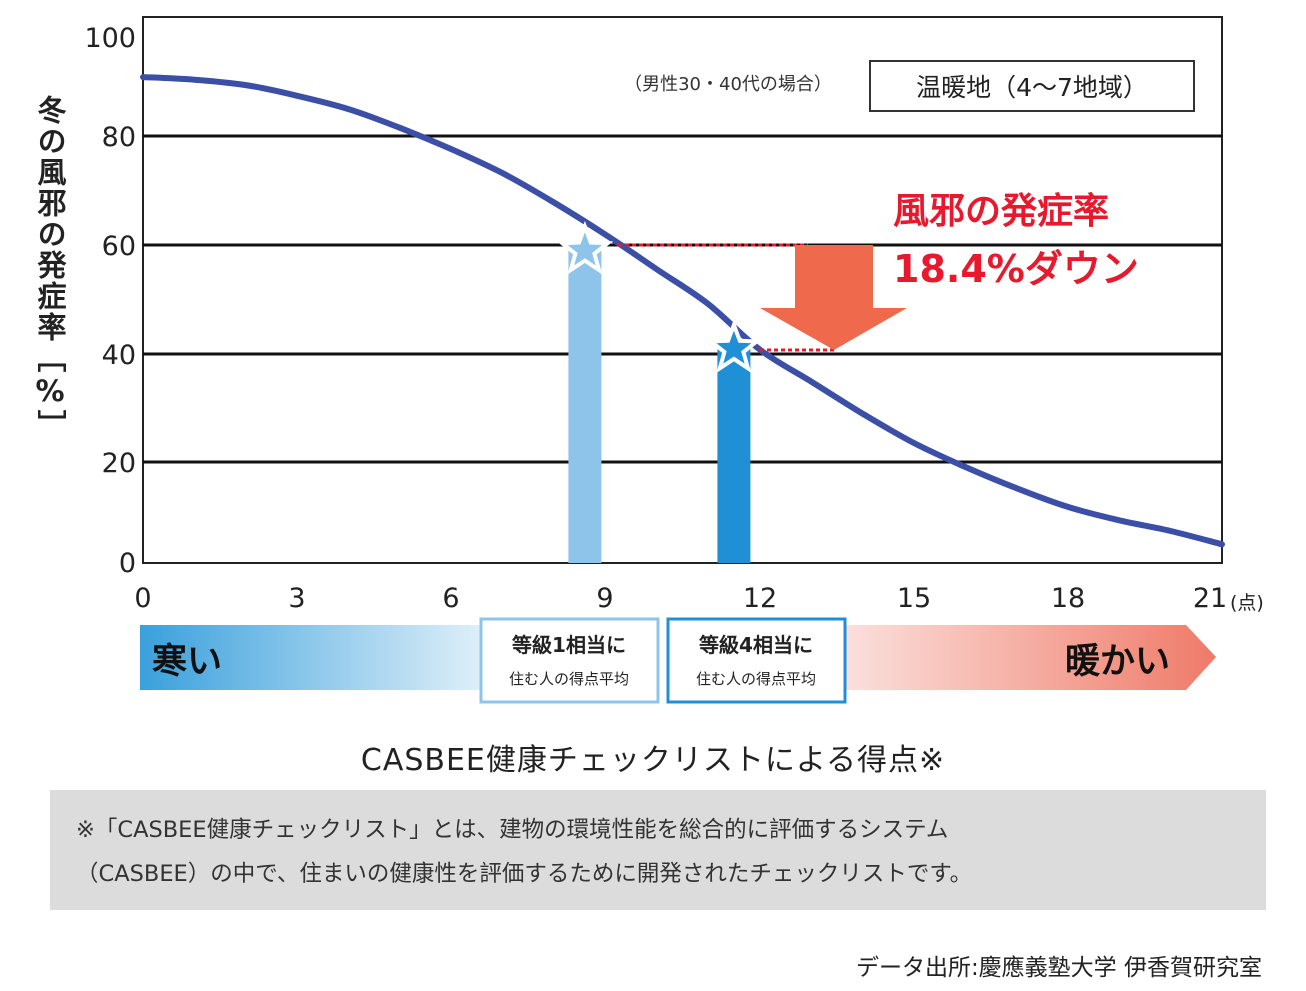  What do you see at coordinates (1016, 269) in the screenshot?
I see `drop-value: 18.4%ダウン` at bounding box center [1016, 269].